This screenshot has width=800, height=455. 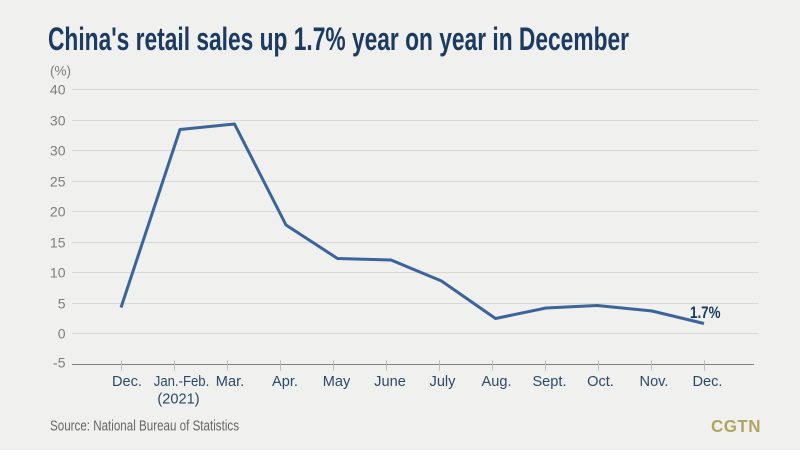 What do you see at coordinates (182, 382) in the screenshot?
I see `svg-text: Jan.-Feb.` at bounding box center [182, 382].